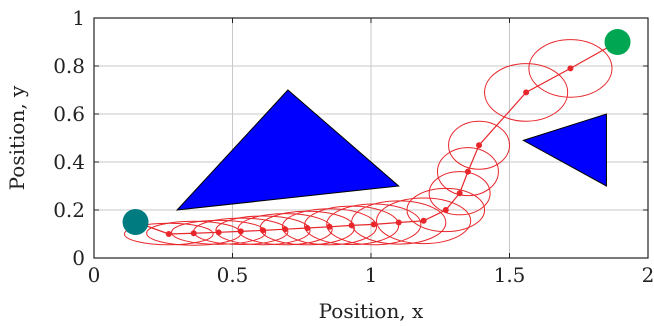 The height and width of the screenshot is (326, 654). What do you see at coordinates (648, 275) in the screenshot?
I see `x-tick-label-4: 2` at bounding box center [648, 275].